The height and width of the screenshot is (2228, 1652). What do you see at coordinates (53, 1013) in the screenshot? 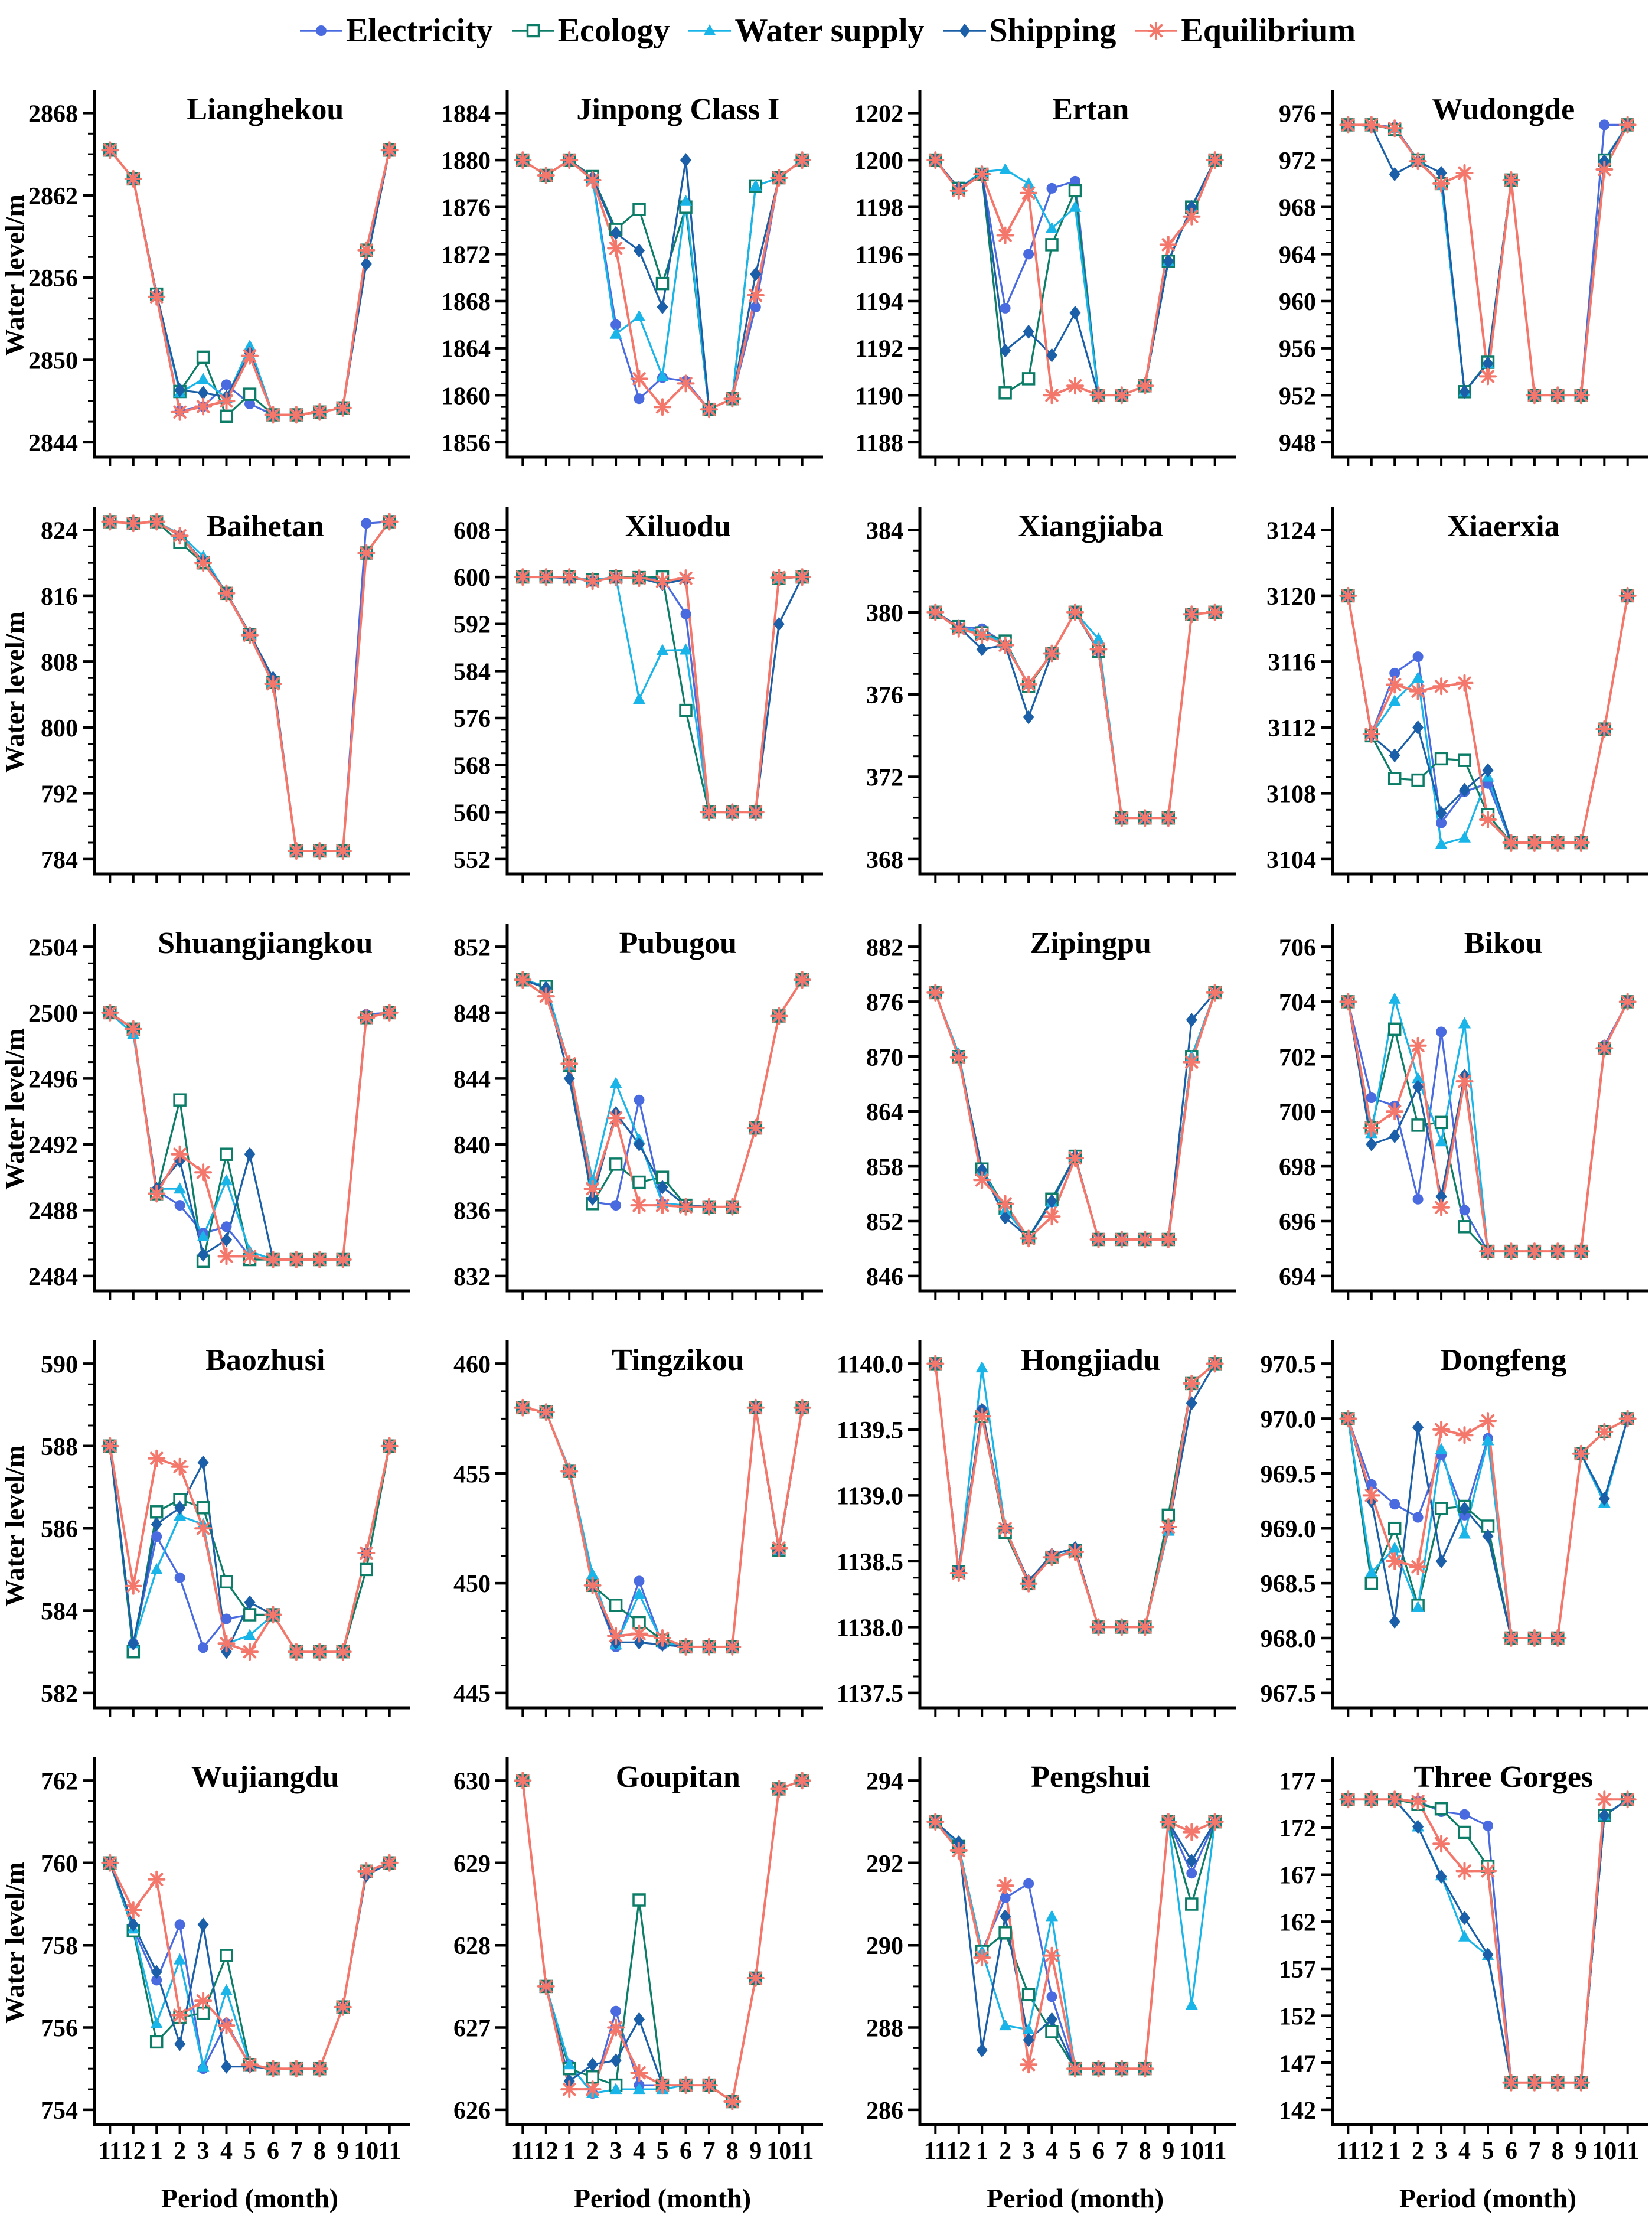
I see `y-tick-label: 2500` at bounding box center [53, 1013].